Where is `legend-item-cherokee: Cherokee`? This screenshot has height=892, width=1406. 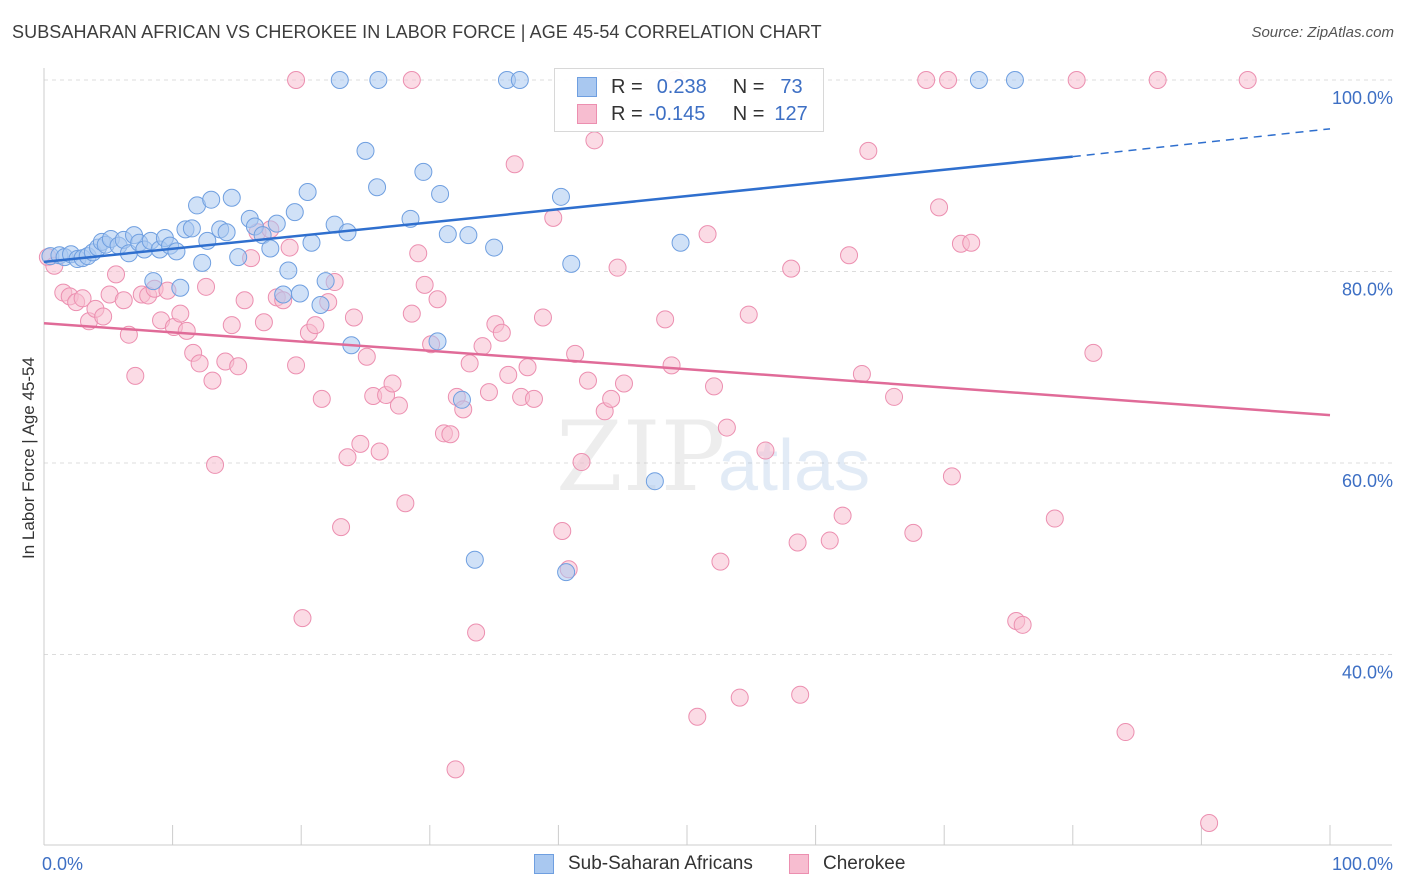
legend-item-cherokee: Cherokee is located at coordinates (847, 864).